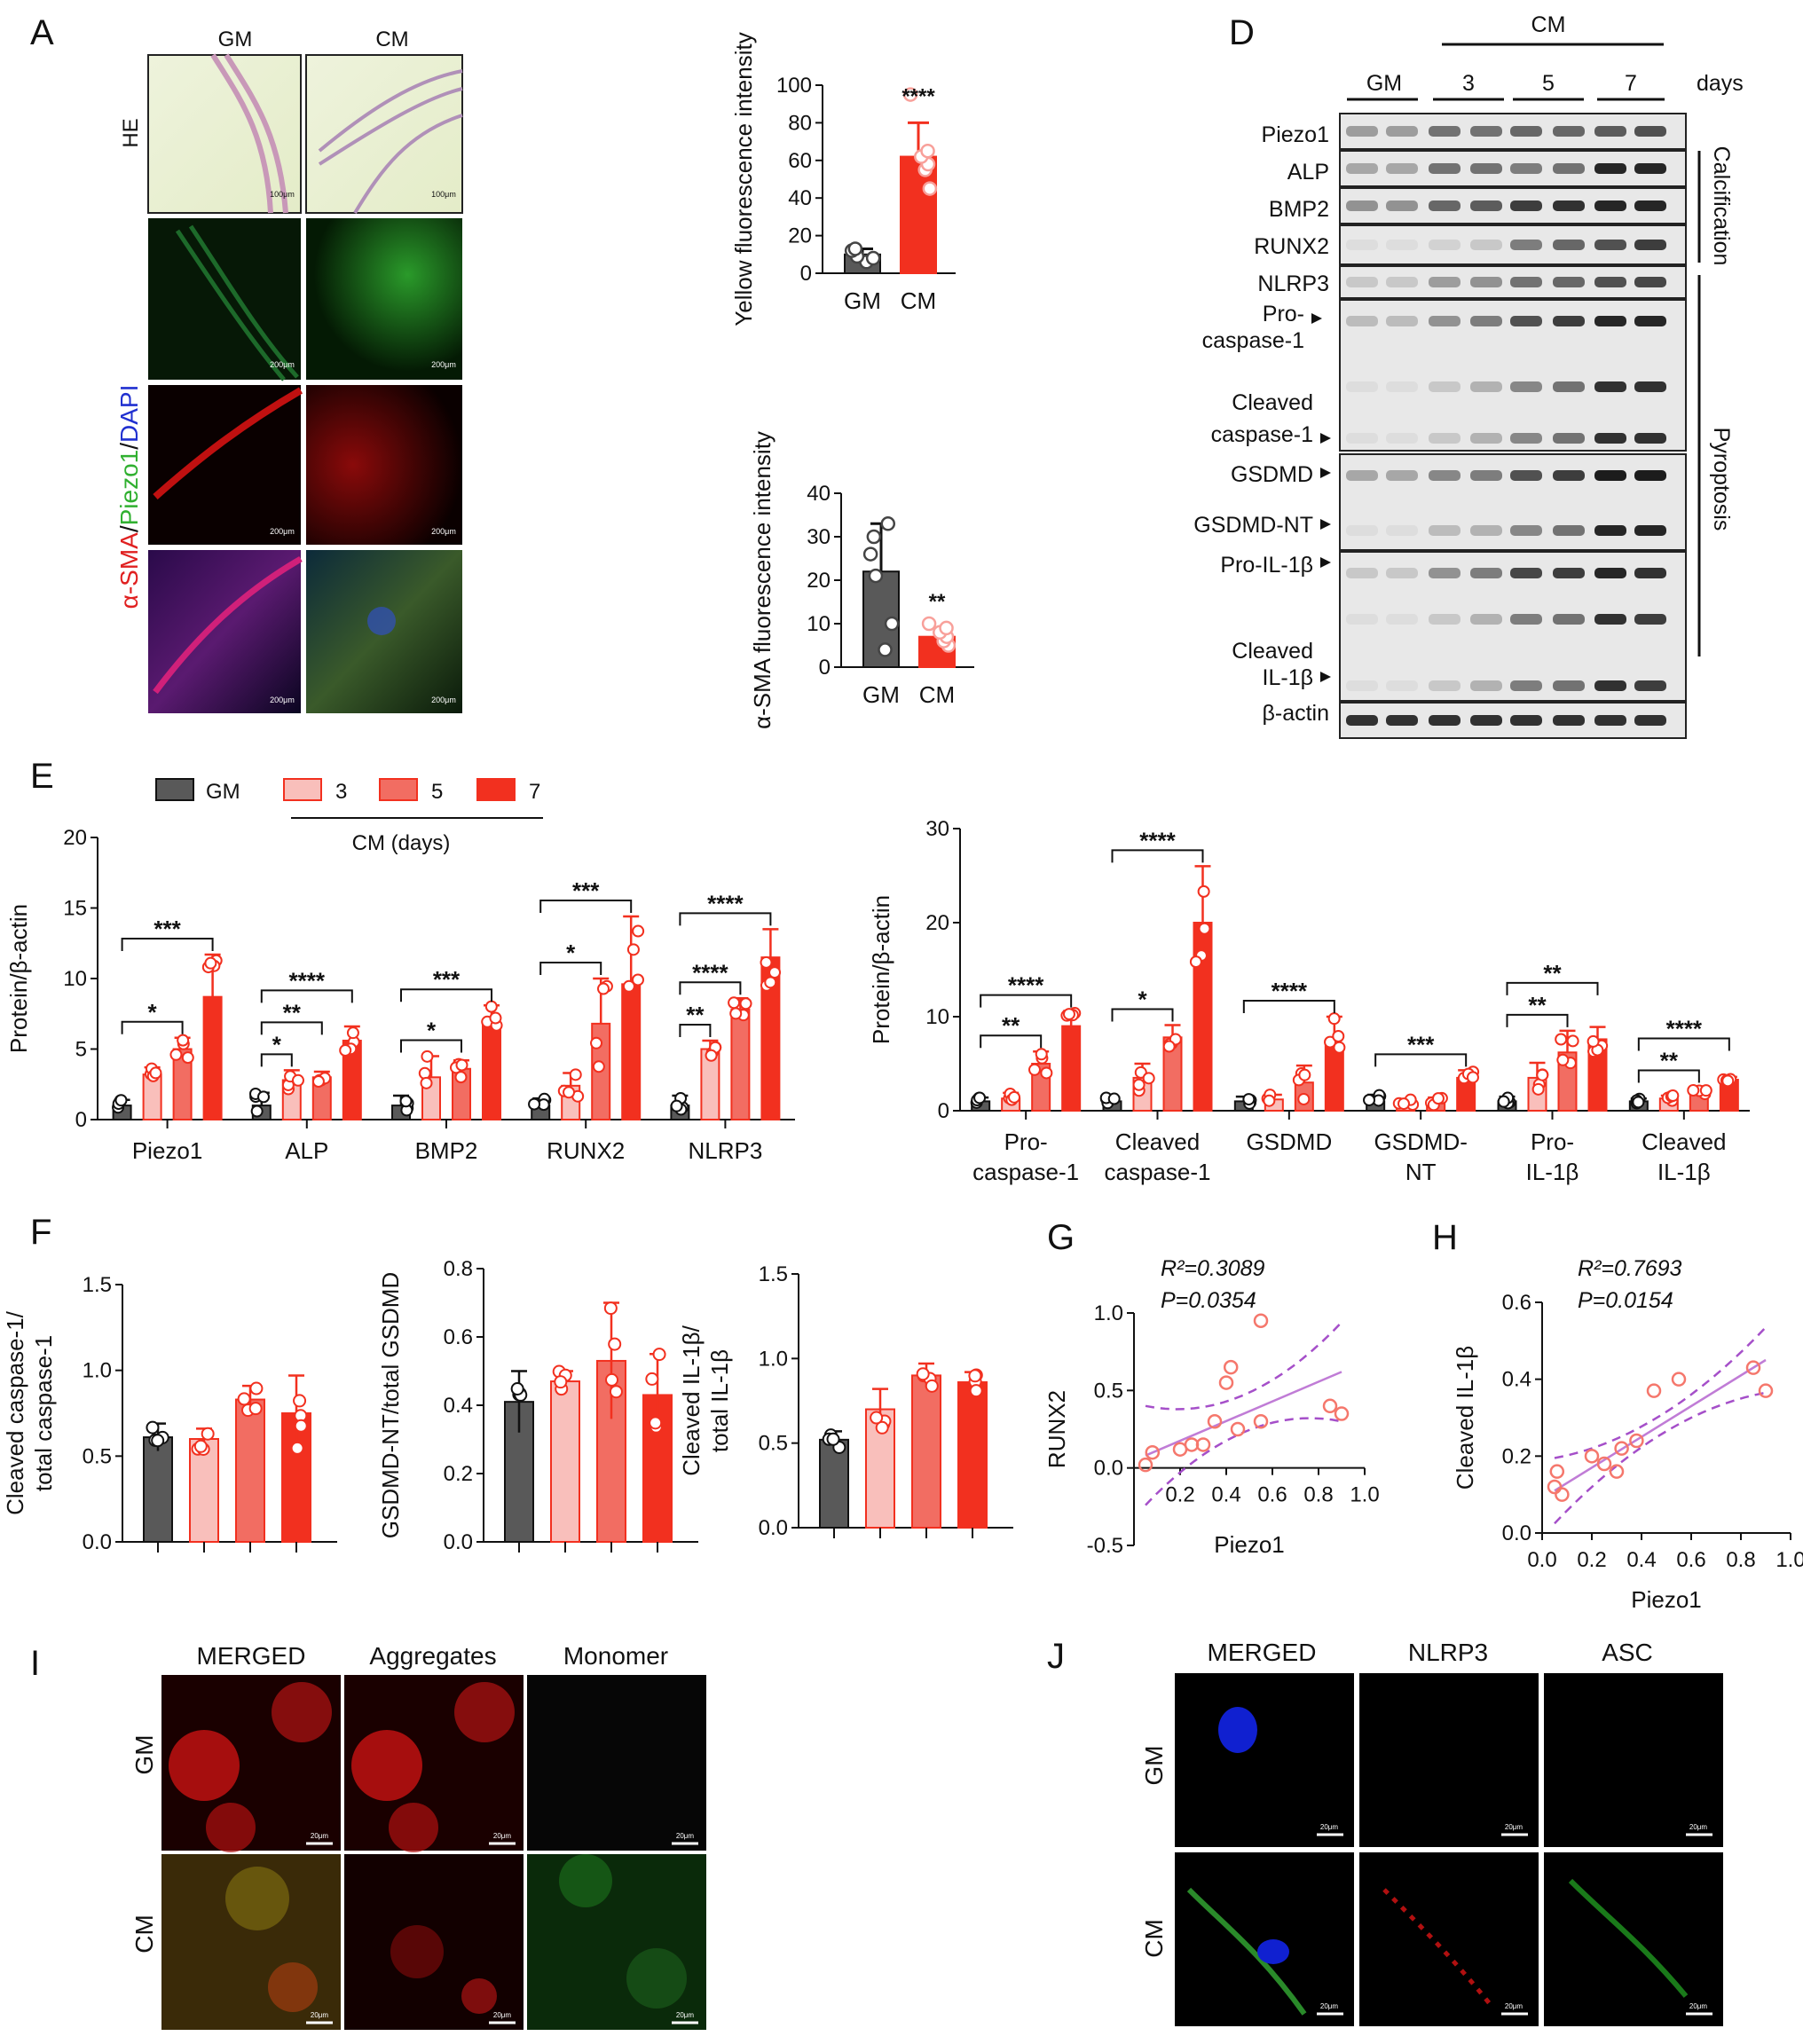 Image resolution: width=1803 pixels, height=2044 pixels. I want to click on chart-F2-ytick-label-2: 0.4, so click(458, 1406).